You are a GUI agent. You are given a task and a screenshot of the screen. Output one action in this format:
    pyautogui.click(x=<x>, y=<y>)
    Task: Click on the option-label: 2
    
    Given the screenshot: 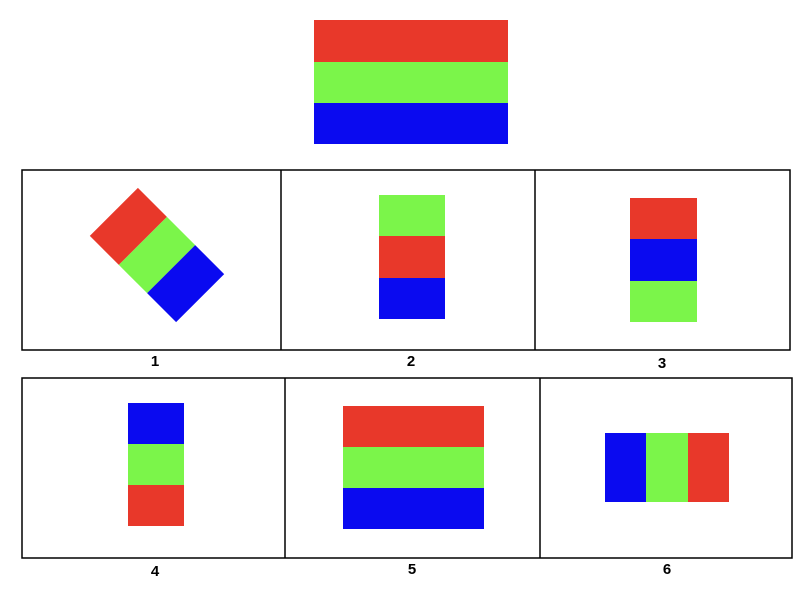 What is the action you would take?
    pyautogui.click(x=411, y=361)
    